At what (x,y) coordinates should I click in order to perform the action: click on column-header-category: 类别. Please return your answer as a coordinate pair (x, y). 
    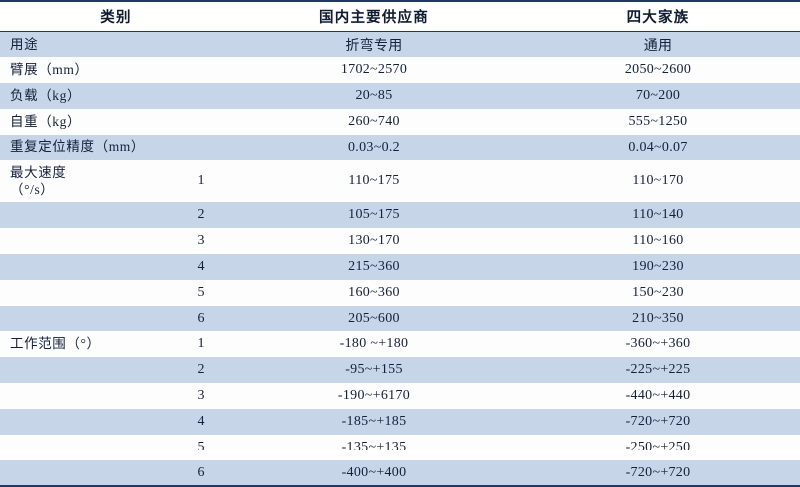
    Looking at the image, I should click on (116, 16).